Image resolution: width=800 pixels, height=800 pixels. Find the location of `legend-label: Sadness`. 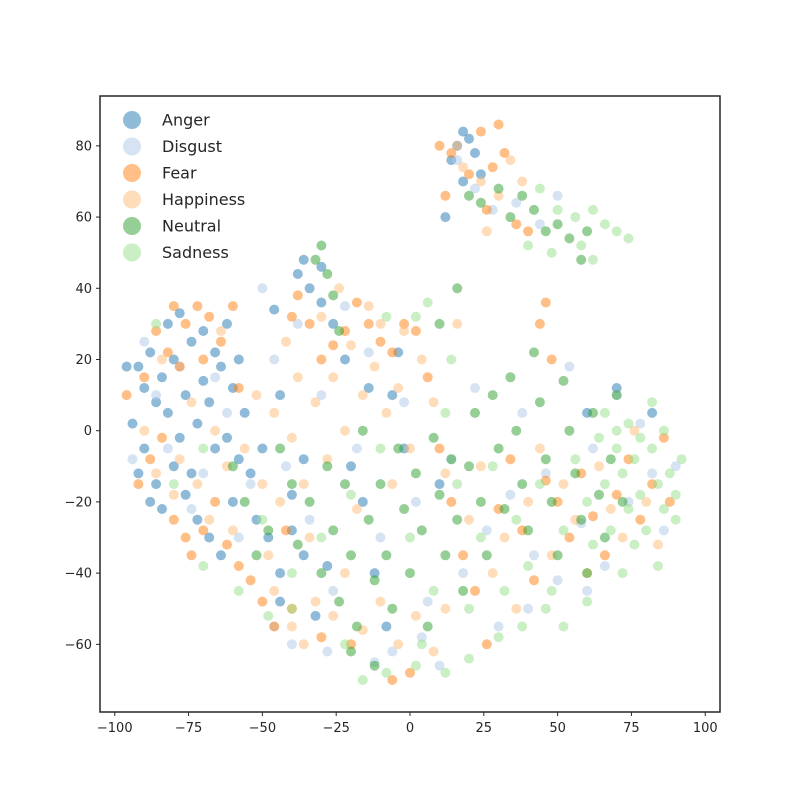

legend-label: Sadness is located at coordinates (195, 252).